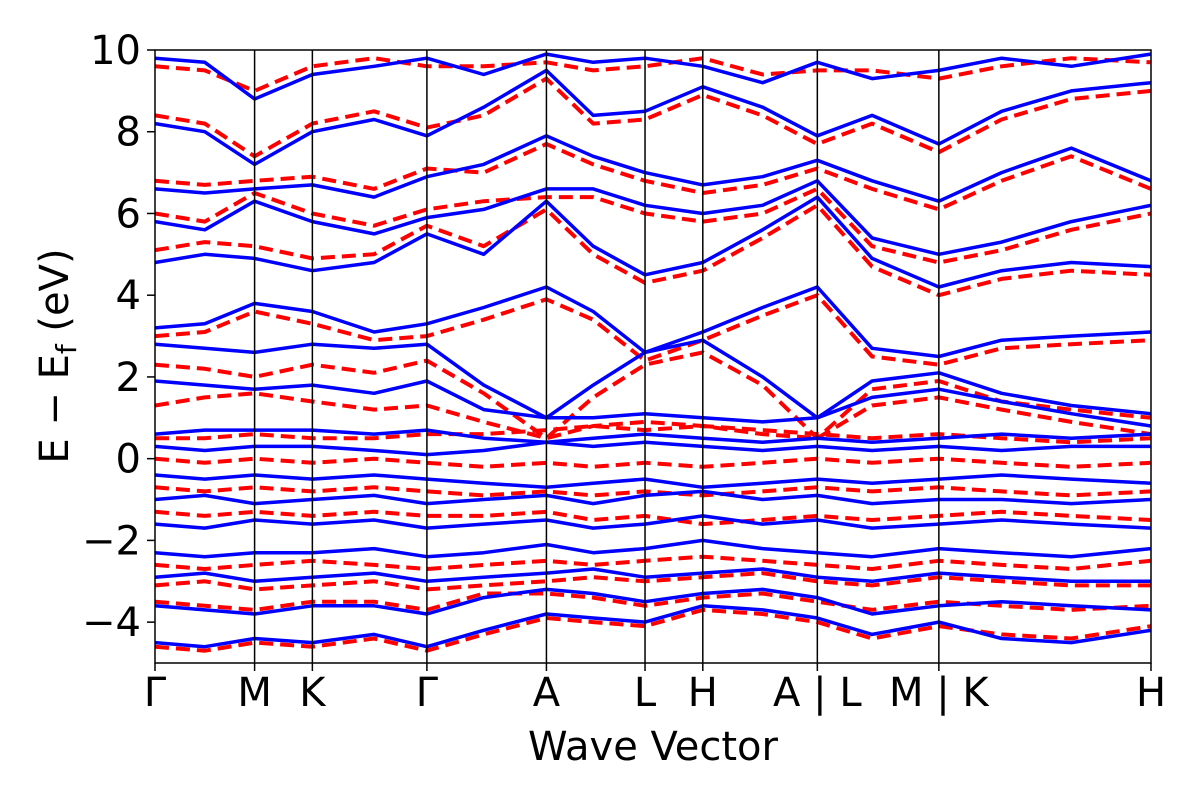  What do you see at coordinates (66, 348) in the screenshot?
I see `y-axis-label-sub: f` at bounding box center [66, 348].